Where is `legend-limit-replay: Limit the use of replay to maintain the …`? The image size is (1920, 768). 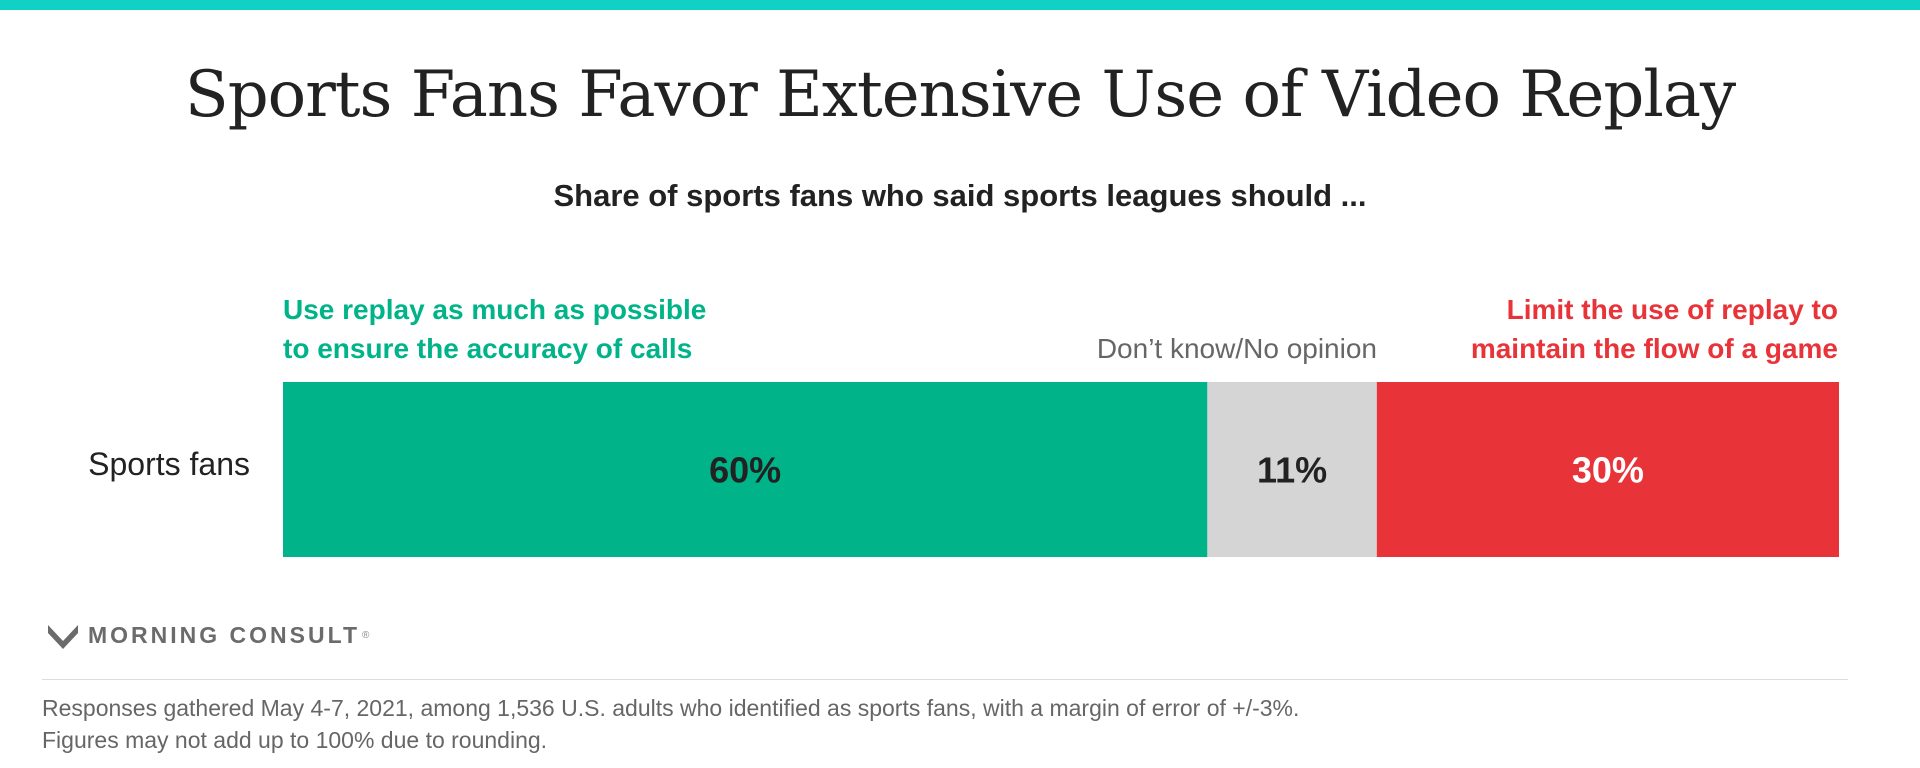
legend-limit-replay: Limit the use of replay to maintain the … is located at coordinates (1654, 329).